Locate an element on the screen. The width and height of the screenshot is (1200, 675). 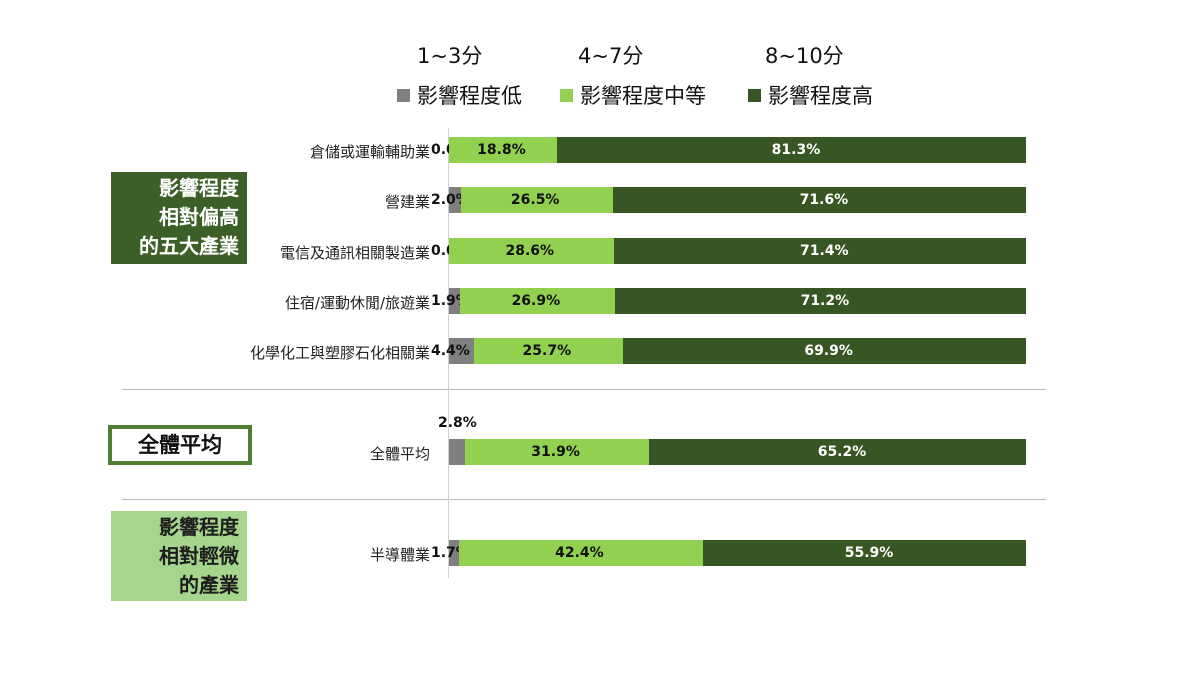
data-label: 31.9% is located at coordinates (555, 452).